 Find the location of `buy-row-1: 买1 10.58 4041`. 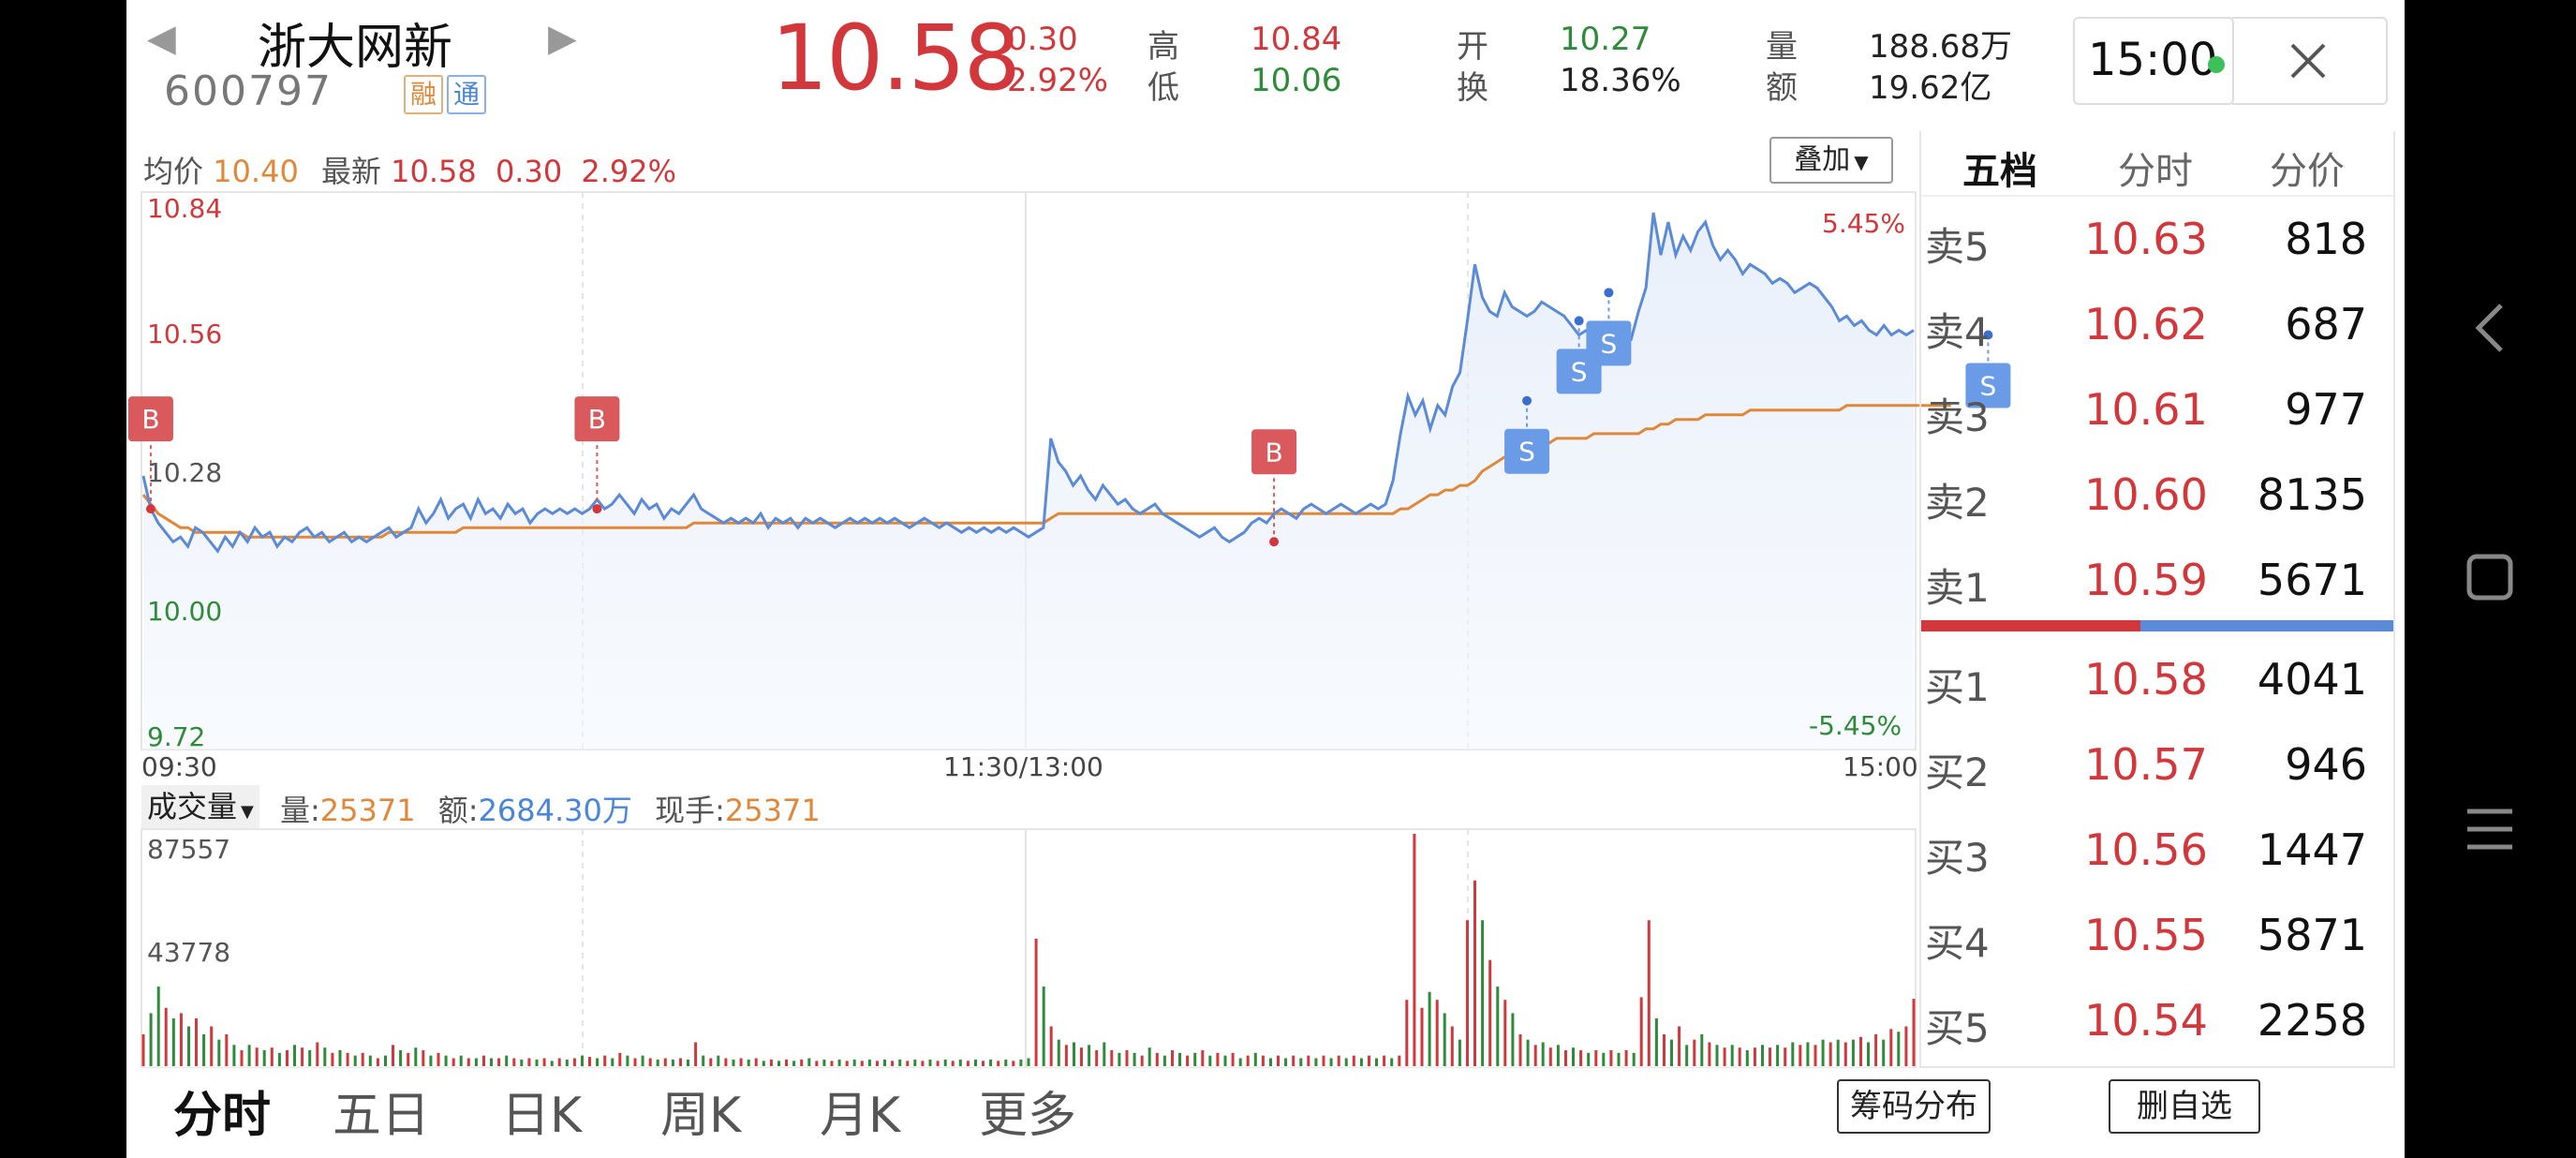

buy-row-1: 买1 10.58 4041 is located at coordinates (2155, 677).